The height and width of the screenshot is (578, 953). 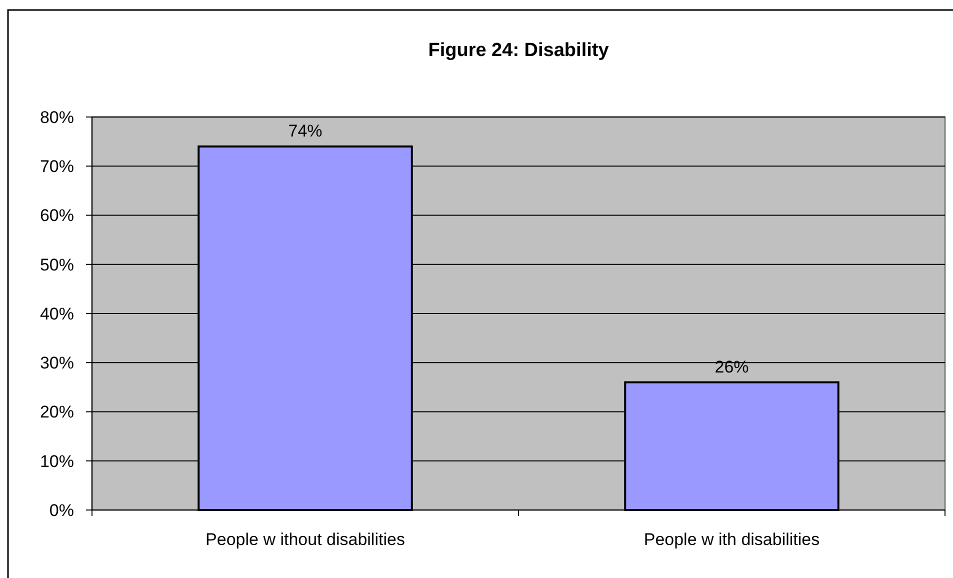 I want to click on y-tick-label: 70%, so click(x=57, y=166).